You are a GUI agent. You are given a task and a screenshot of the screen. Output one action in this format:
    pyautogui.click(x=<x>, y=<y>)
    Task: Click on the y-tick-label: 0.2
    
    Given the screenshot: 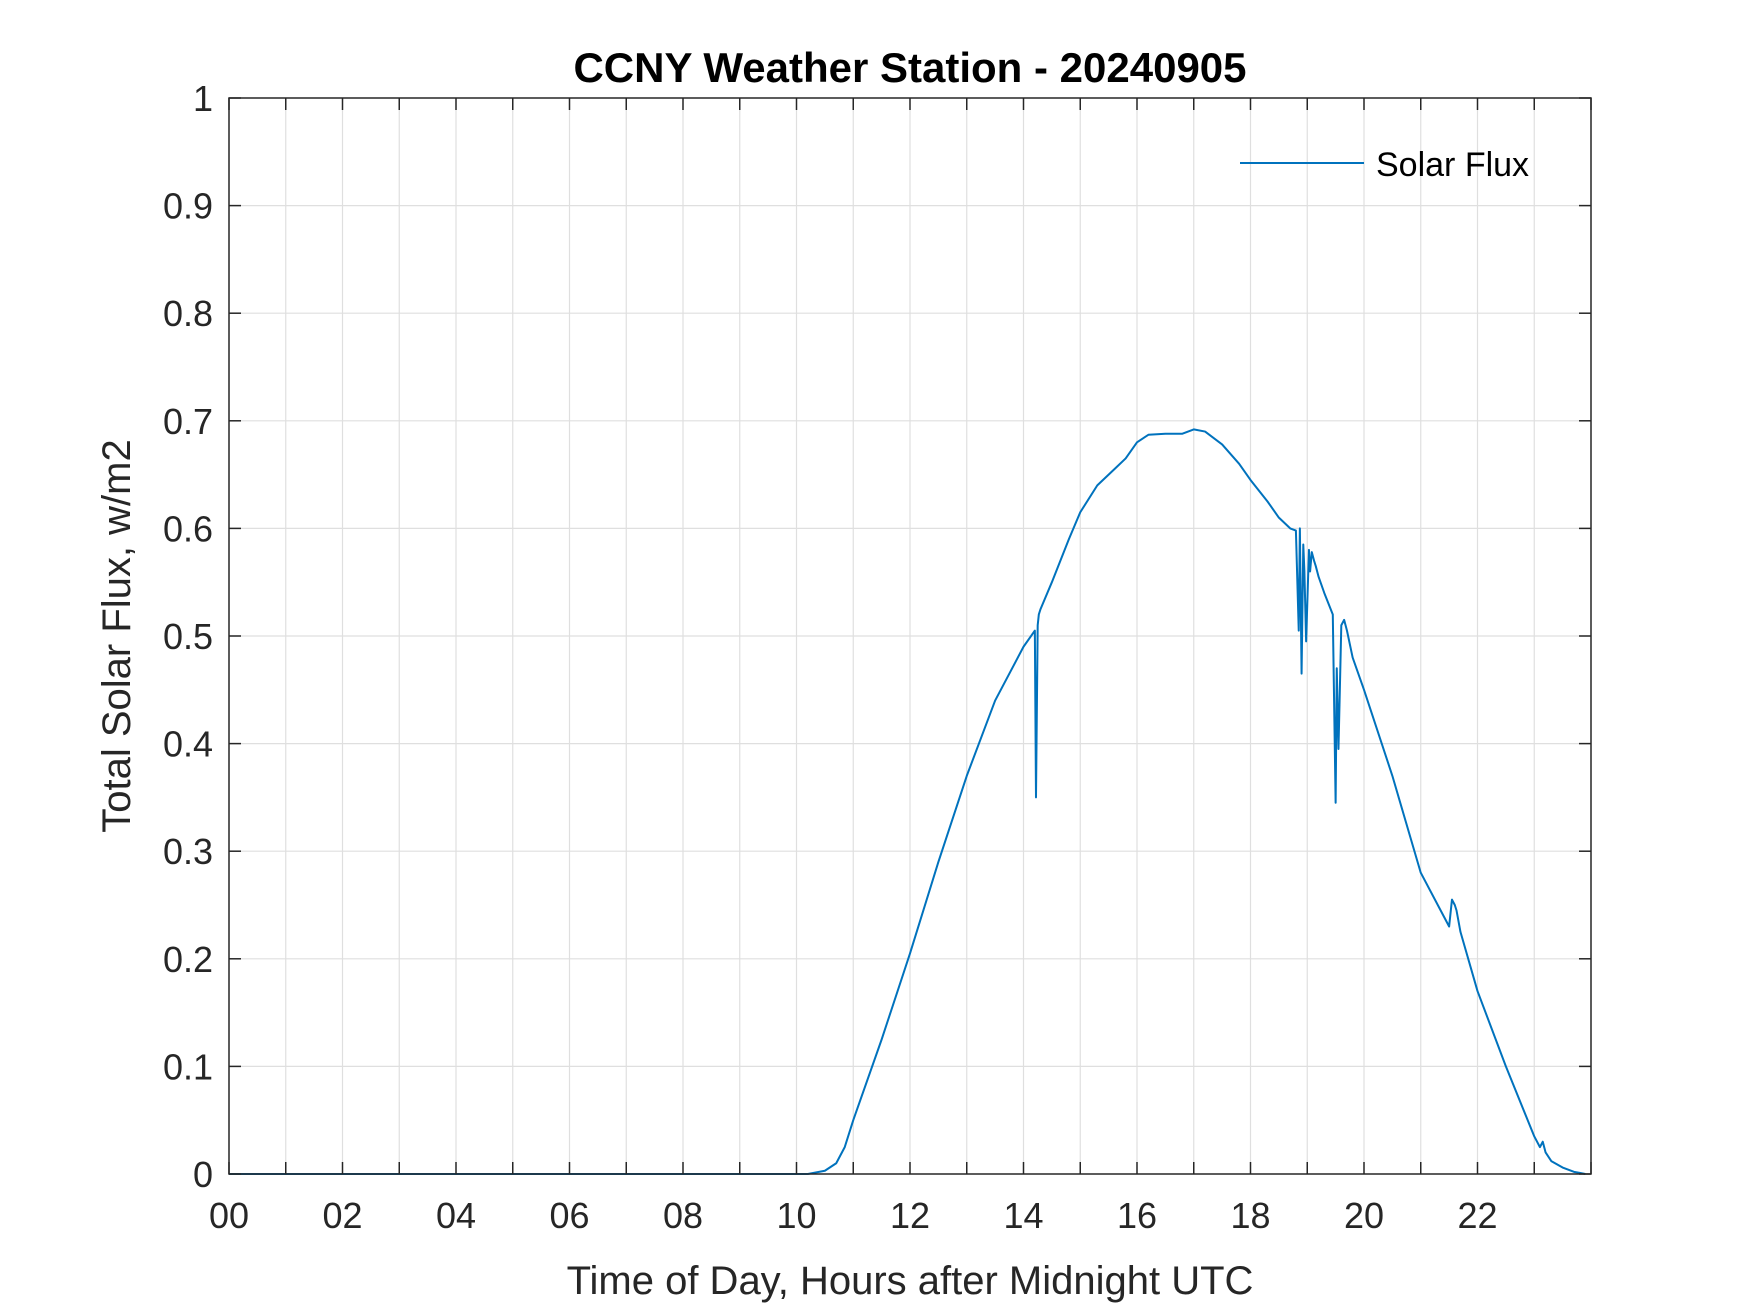 What is the action you would take?
    pyautogui.click(x=188, y=959)
    